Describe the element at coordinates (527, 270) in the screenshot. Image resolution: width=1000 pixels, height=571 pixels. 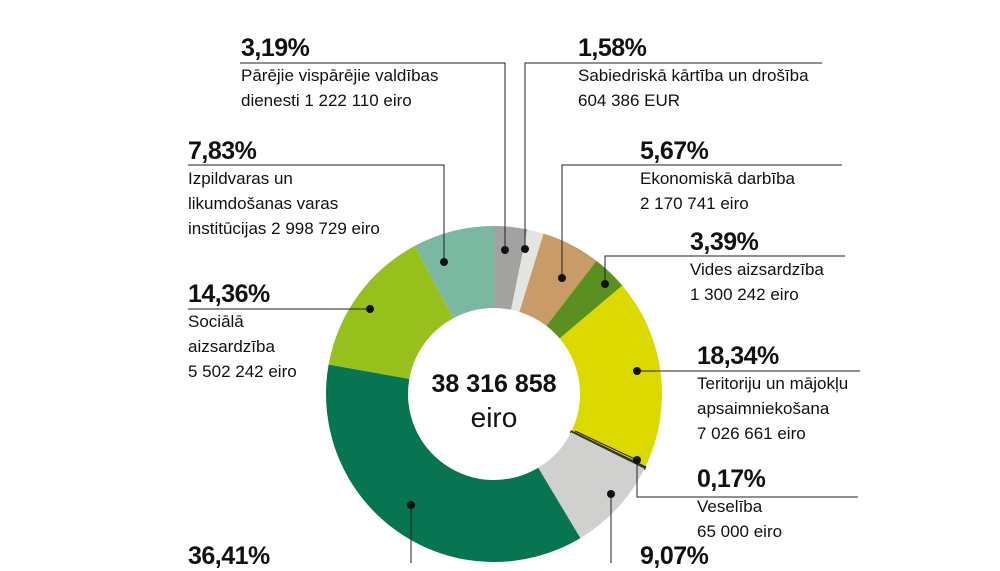
I see `slice-s158` at that location.